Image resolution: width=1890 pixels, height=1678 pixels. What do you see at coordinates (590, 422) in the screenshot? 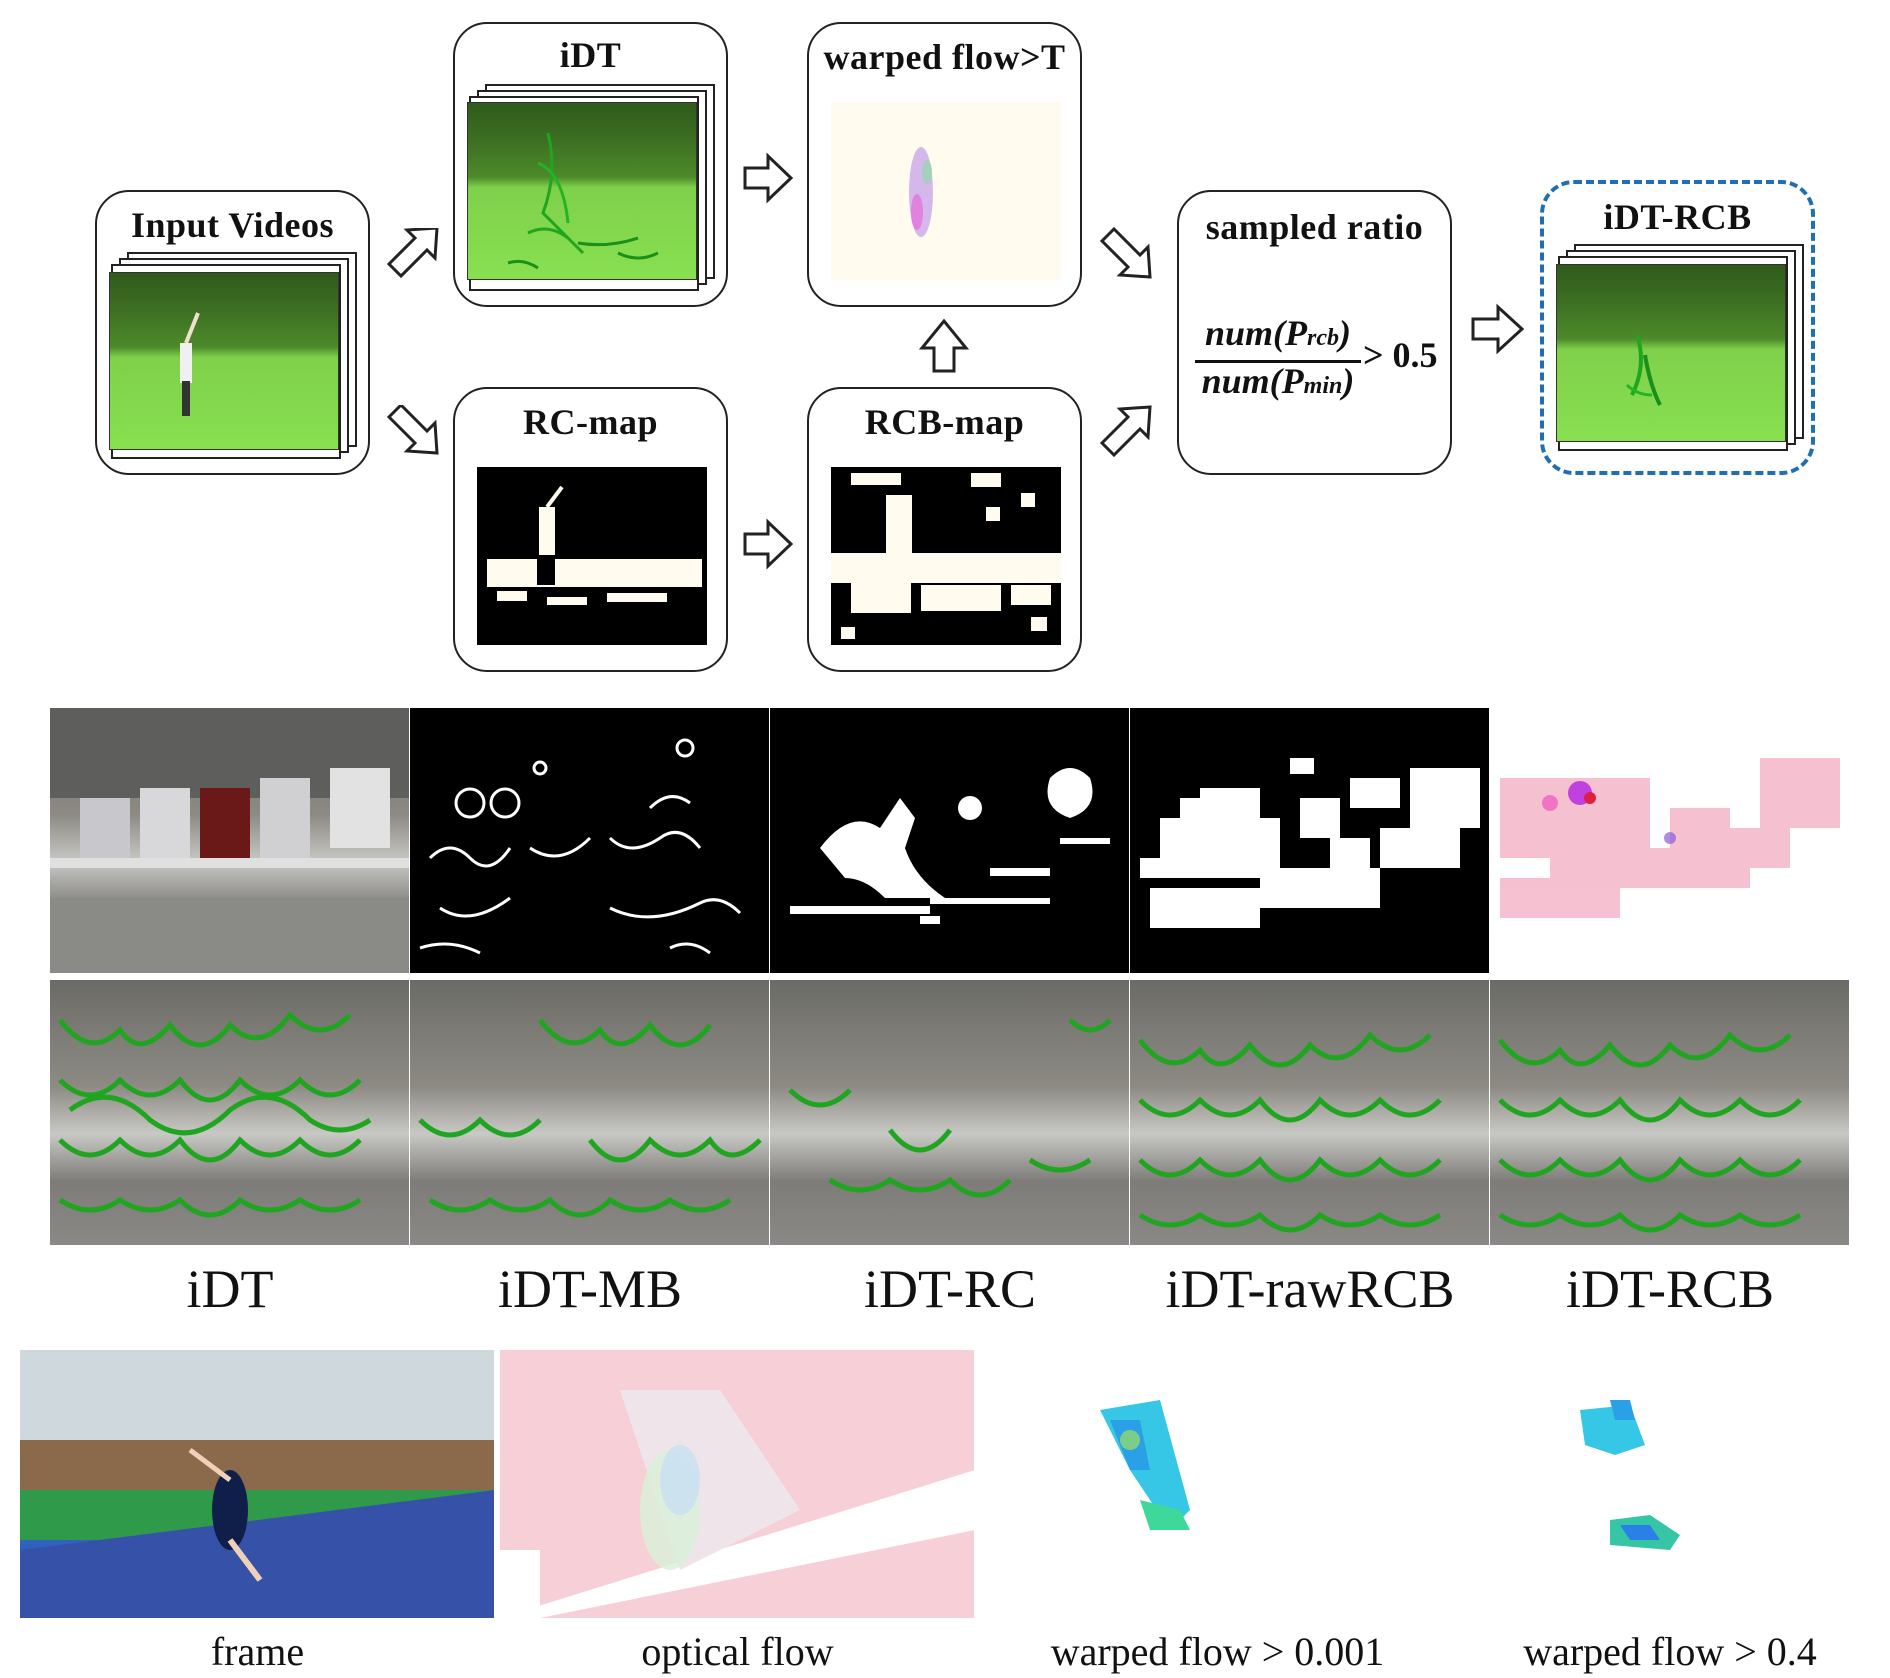
I see `rc-map-title: RC-map` at bounding box center [590, 422].